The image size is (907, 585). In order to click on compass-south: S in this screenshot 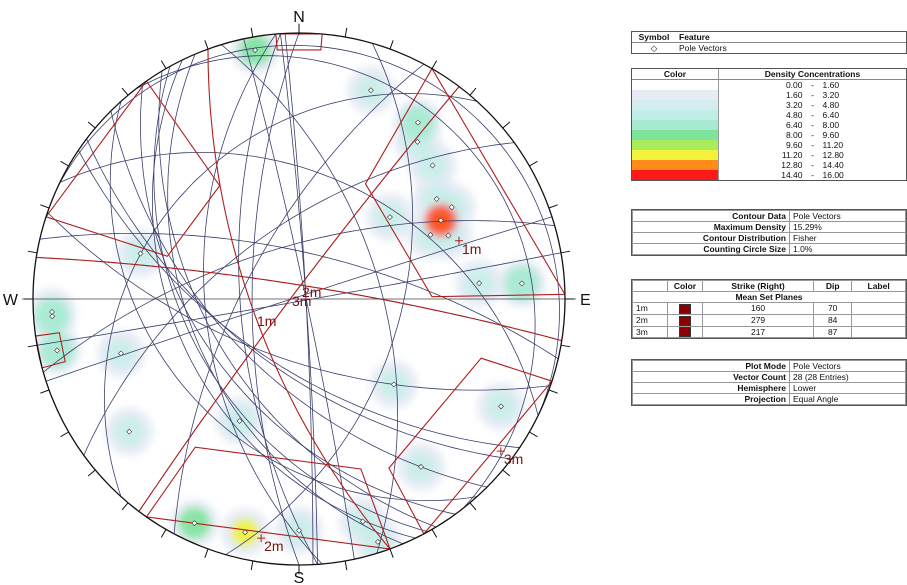, I will do `click(299, 577)`.